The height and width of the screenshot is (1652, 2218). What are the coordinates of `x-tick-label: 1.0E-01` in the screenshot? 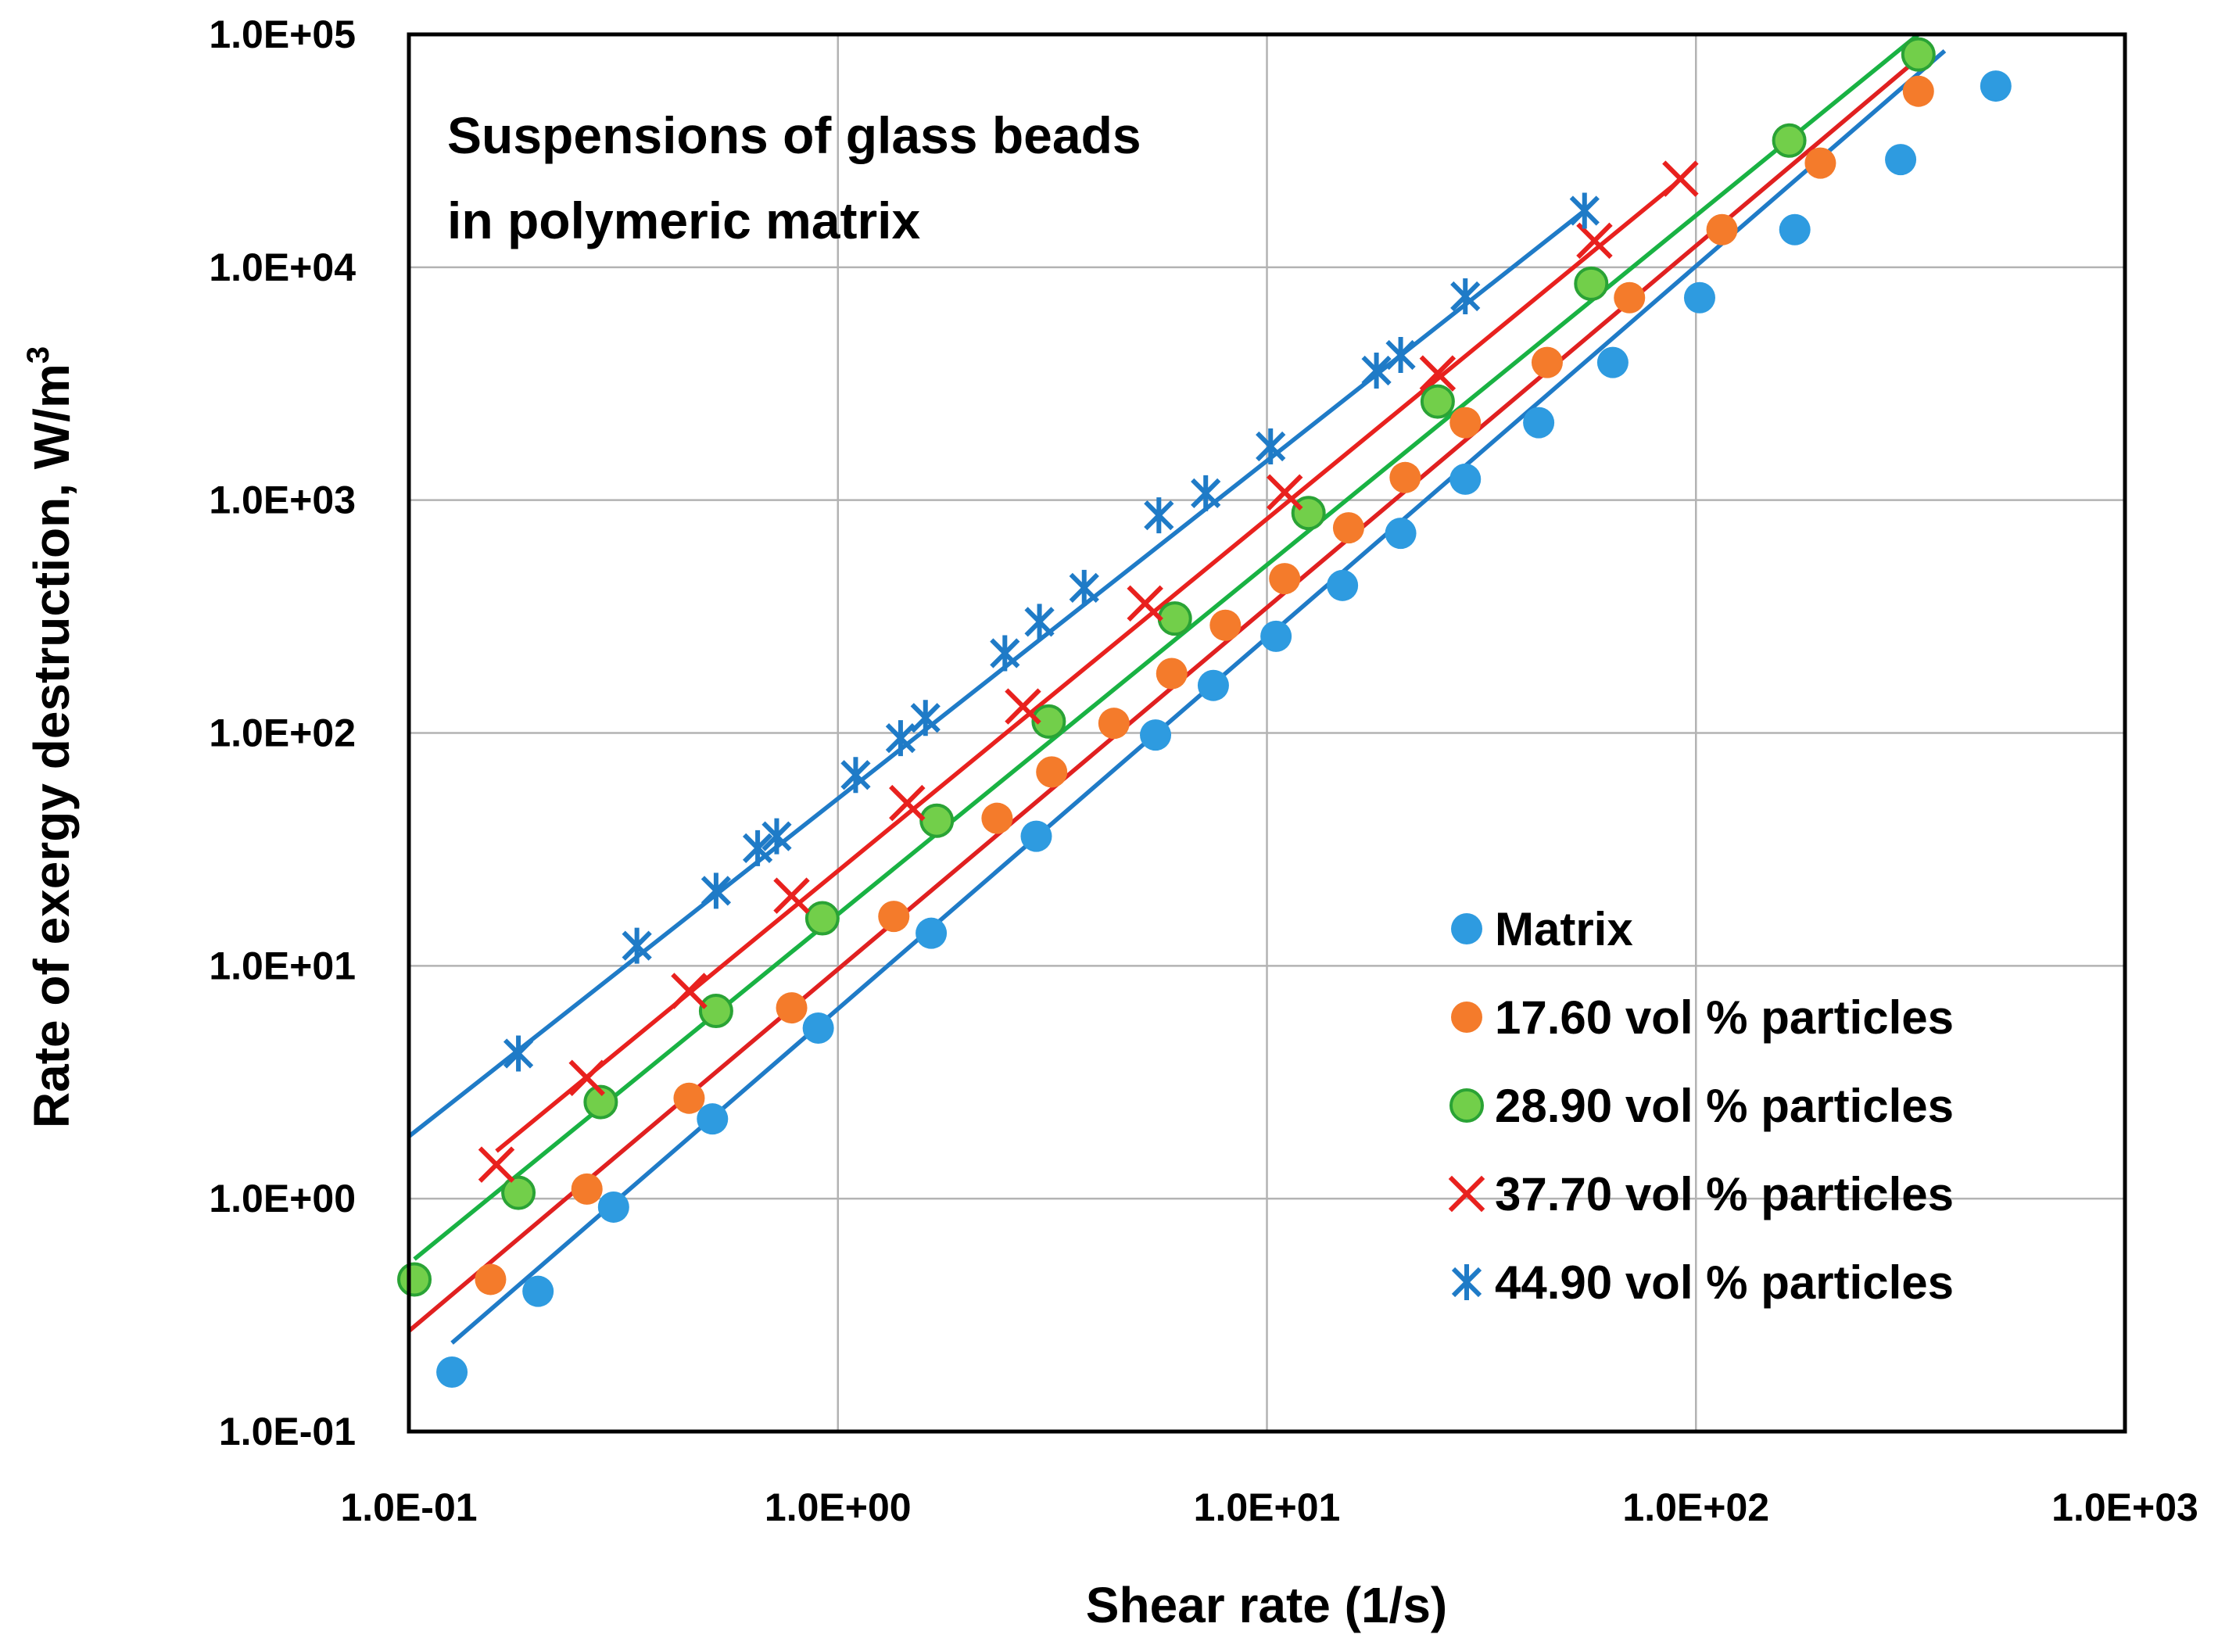 It's located at (408, 1507).